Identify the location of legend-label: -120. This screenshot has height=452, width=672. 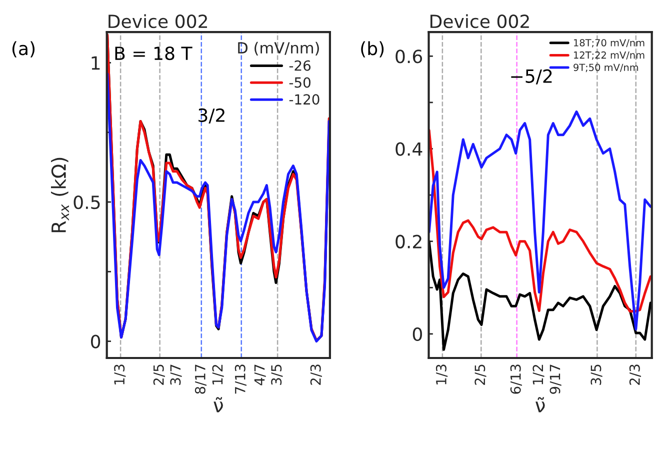
(304, 99).